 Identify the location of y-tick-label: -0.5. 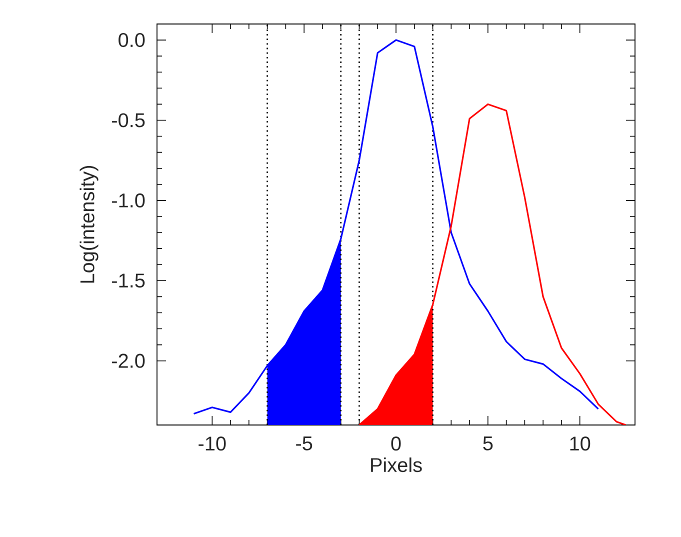
(128, 120).